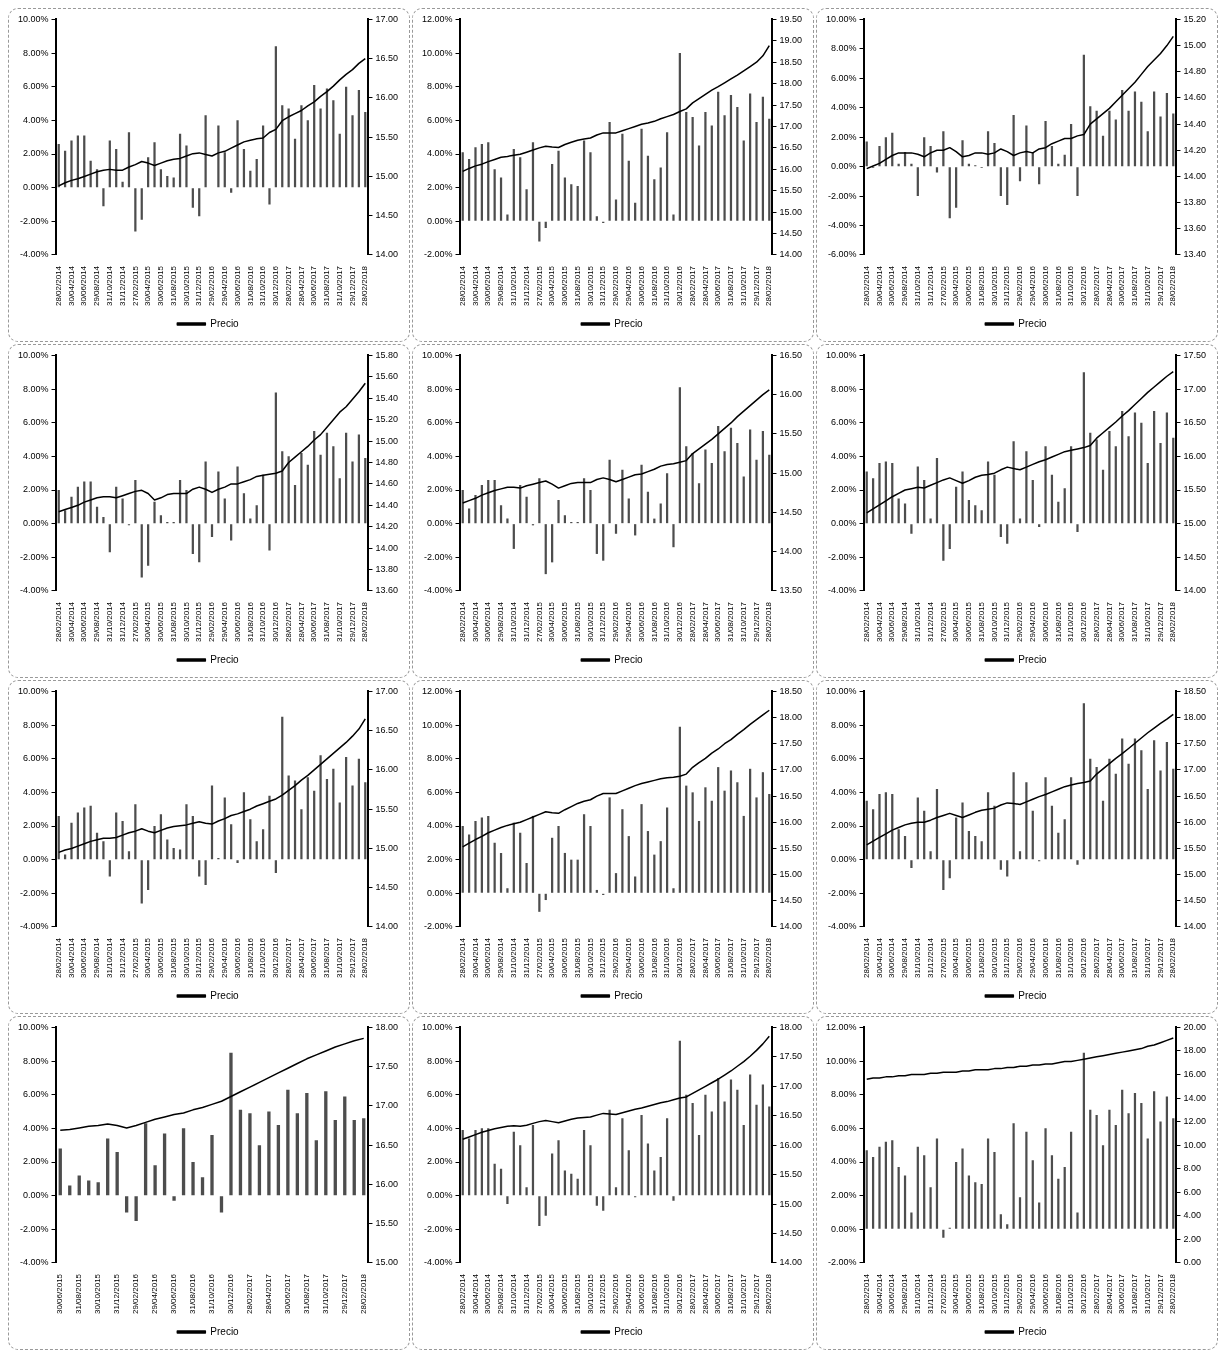  What do you see at coordinates (387, 590) in the screenshot?
I see `y2-tick-label: 13.60` at bounding box center [387, 590].